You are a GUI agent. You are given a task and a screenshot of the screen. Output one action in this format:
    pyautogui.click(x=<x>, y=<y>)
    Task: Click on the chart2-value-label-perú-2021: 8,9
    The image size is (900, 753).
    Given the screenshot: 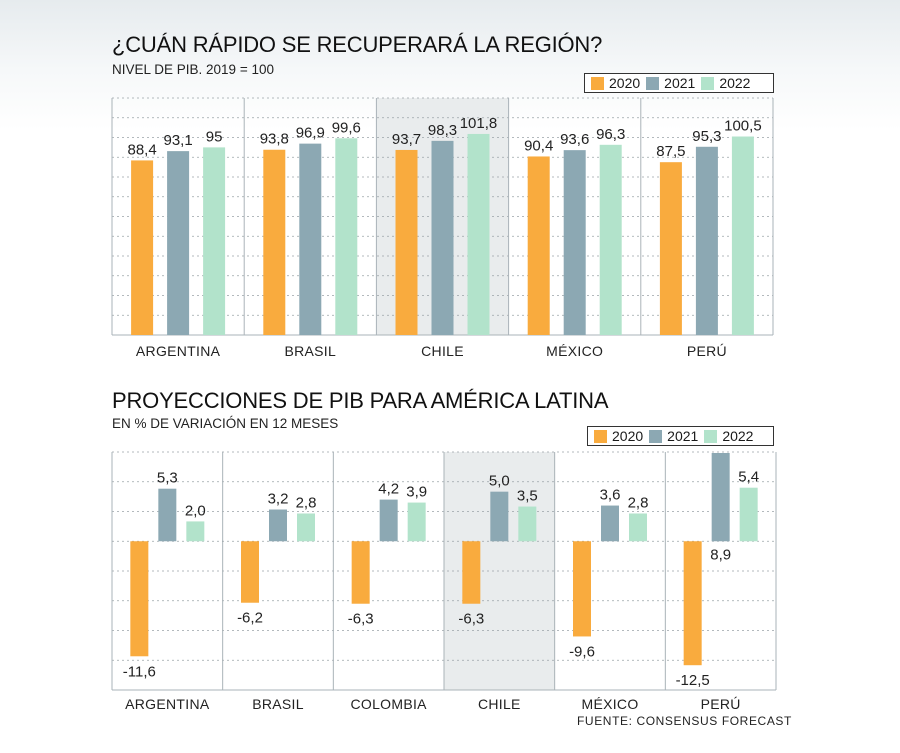 What is the action you would take?
    pyautogui.click(x=720, y=554)
    